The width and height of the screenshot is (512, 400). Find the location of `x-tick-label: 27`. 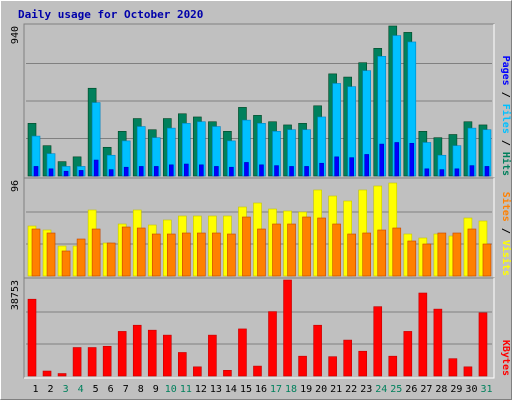

x-tick-label: 27 is located at coordinates (426, 389).